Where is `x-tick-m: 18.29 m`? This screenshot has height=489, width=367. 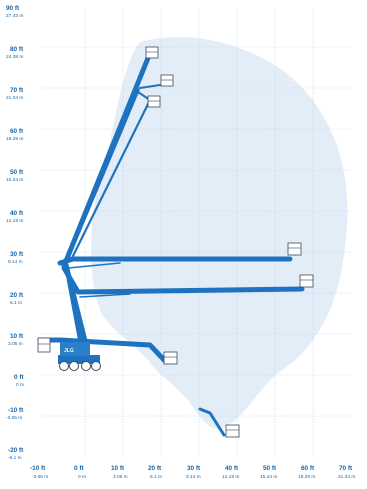
x-tick-m: 18.29 m is located at coordinates (306, 477).